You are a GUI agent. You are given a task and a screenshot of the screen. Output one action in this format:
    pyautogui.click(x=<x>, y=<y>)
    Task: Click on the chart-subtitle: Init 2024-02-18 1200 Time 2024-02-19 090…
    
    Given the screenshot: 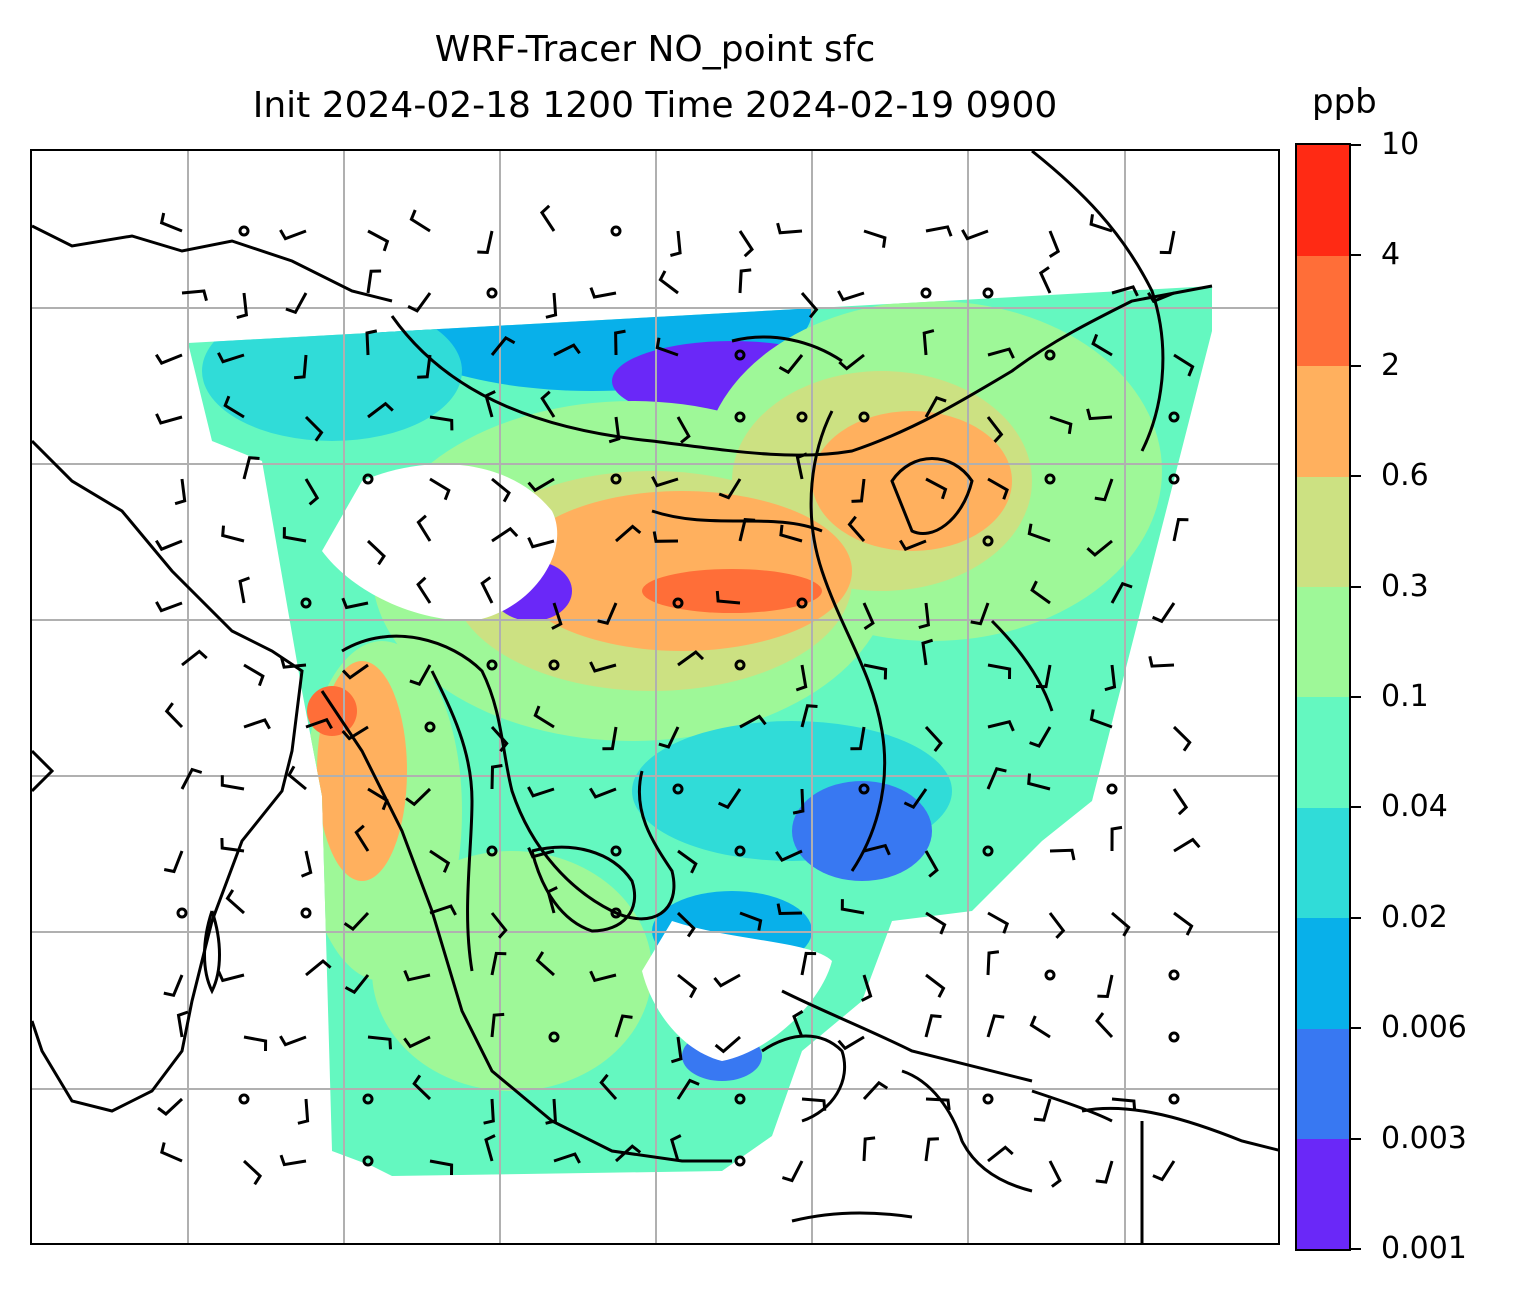 What is the action you would take?
    pyautogui.click(x=655, y=105)
    